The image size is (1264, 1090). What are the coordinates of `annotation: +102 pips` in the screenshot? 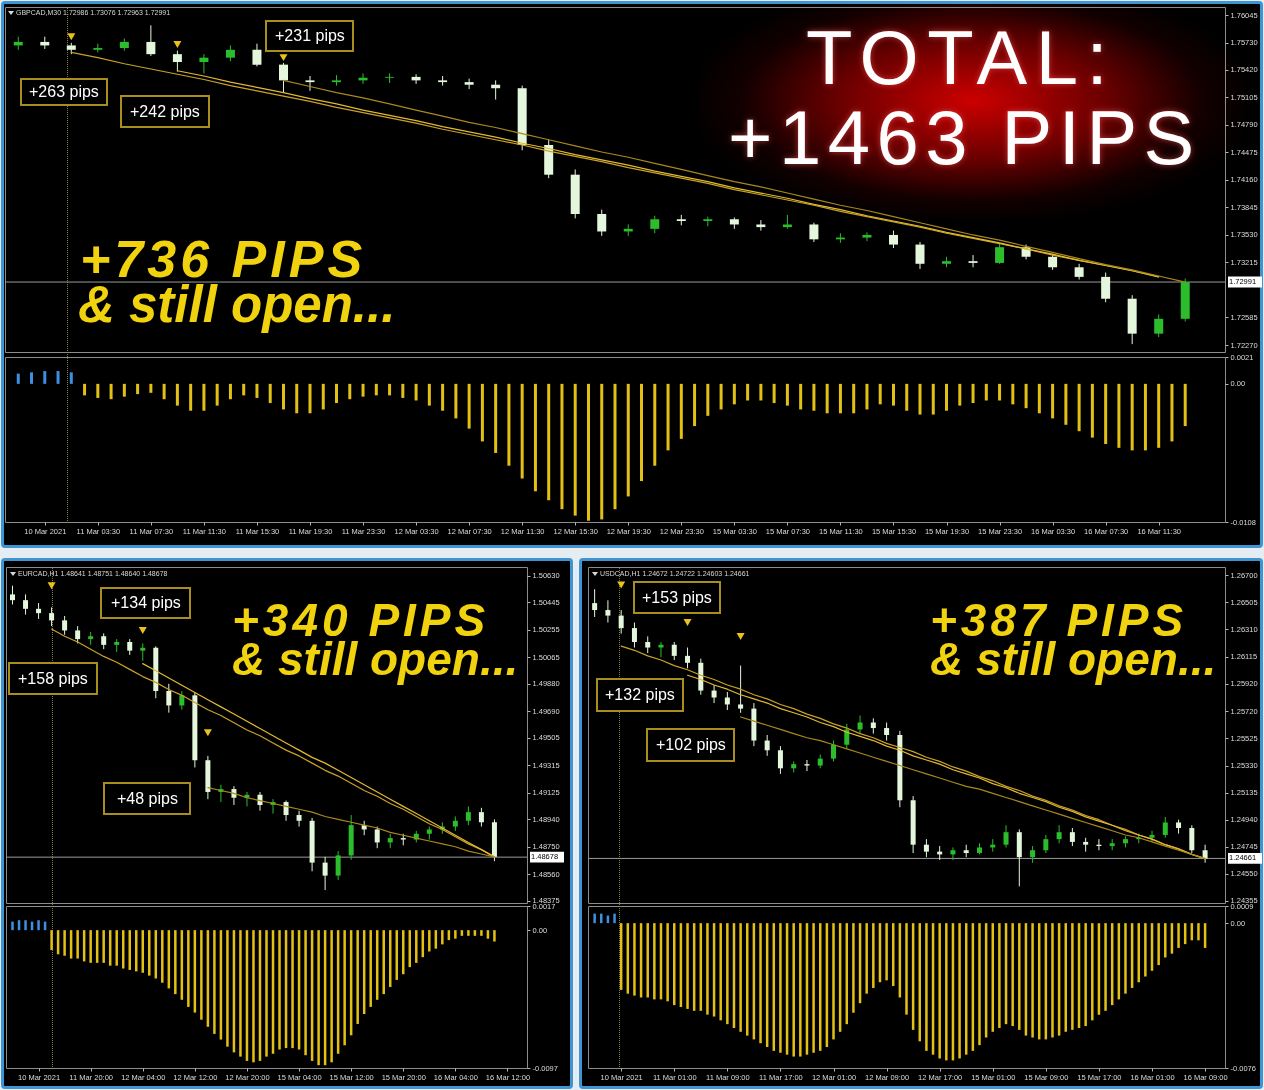 It's located at (691, 744).